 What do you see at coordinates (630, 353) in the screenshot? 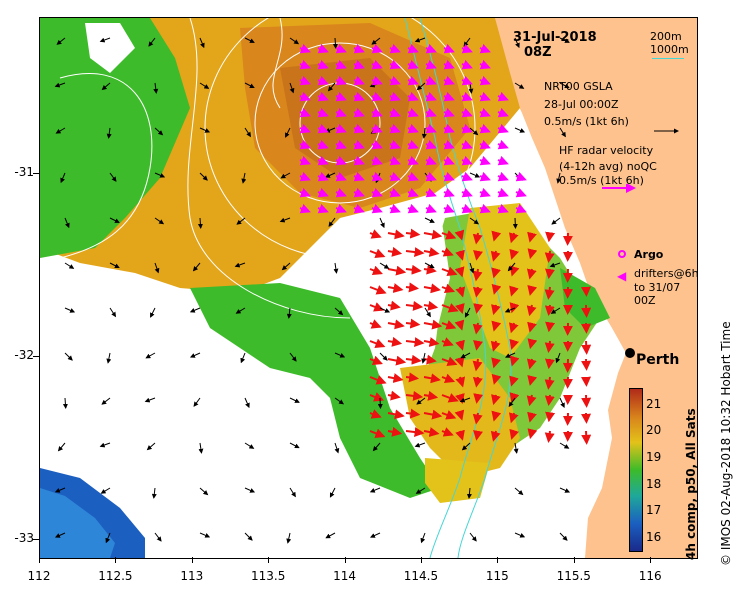
I see `perth-marker` at bounding box center [630, 353].